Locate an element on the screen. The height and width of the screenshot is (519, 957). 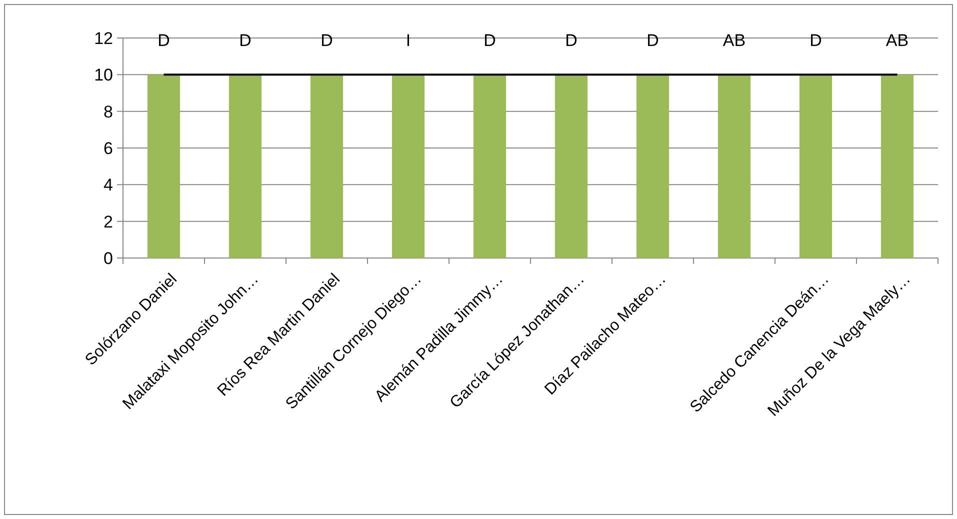
data-label: I is located at coordinates (408, 40).